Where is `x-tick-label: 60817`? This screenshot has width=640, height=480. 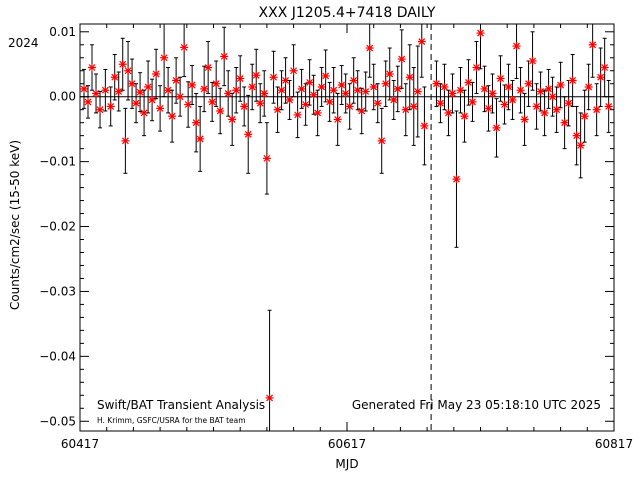 x-tick-label: 60817 is located at coordinates (614, 444).